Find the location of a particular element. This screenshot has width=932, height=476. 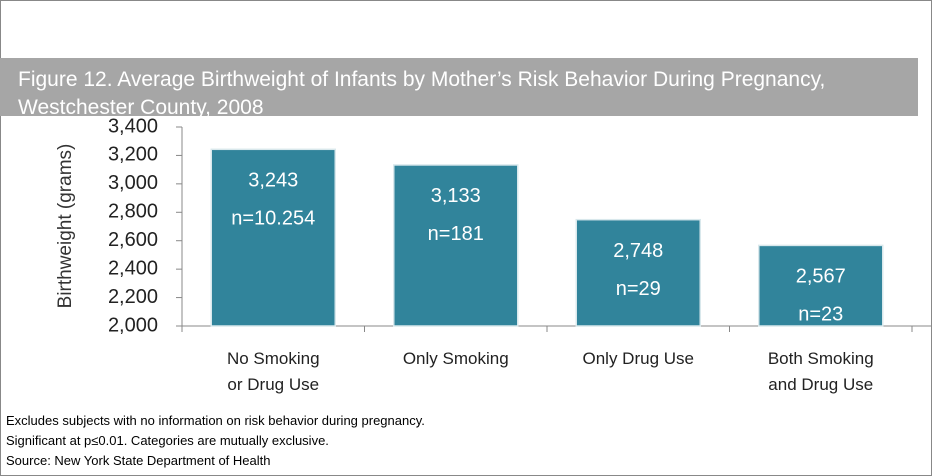

x-tick-label: Only Drug Use is located at coordinates (638, 358).